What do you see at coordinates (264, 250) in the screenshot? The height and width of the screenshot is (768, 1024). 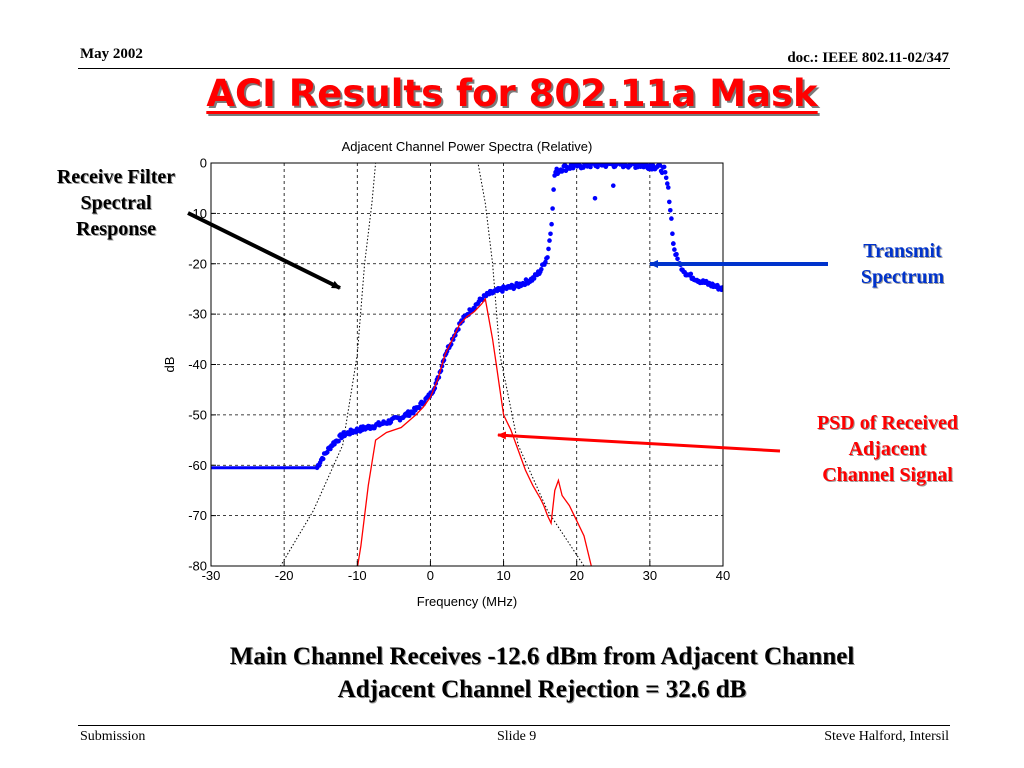 I see `receive-filter-arrow` at bounding box center [264, 250].